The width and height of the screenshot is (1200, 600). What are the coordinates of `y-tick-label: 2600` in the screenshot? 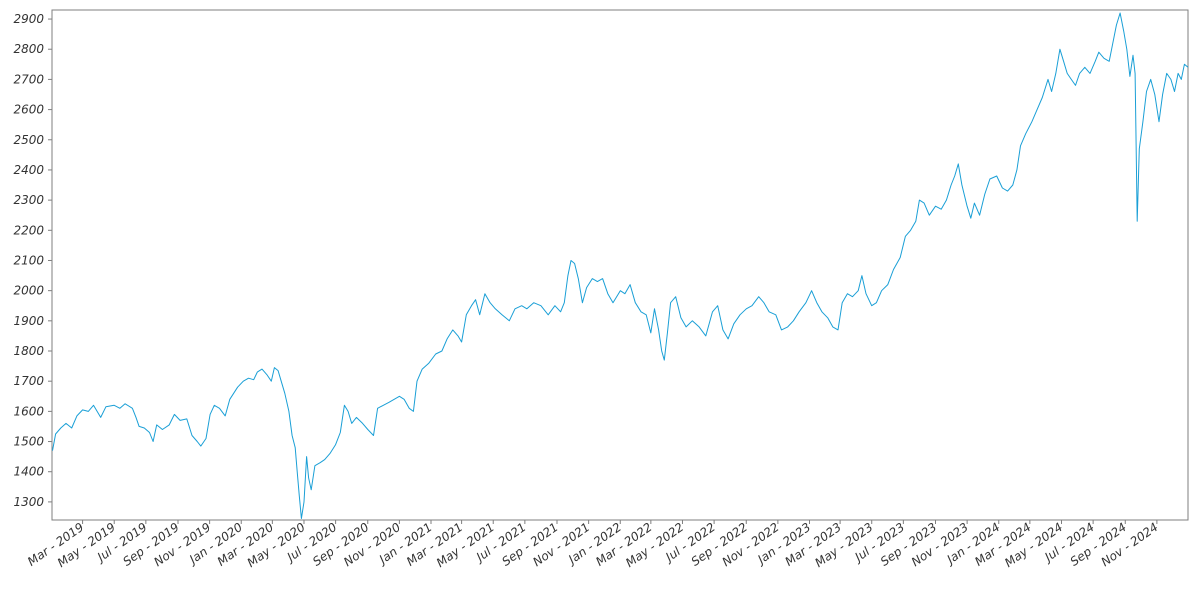 It's located at (28, 110).